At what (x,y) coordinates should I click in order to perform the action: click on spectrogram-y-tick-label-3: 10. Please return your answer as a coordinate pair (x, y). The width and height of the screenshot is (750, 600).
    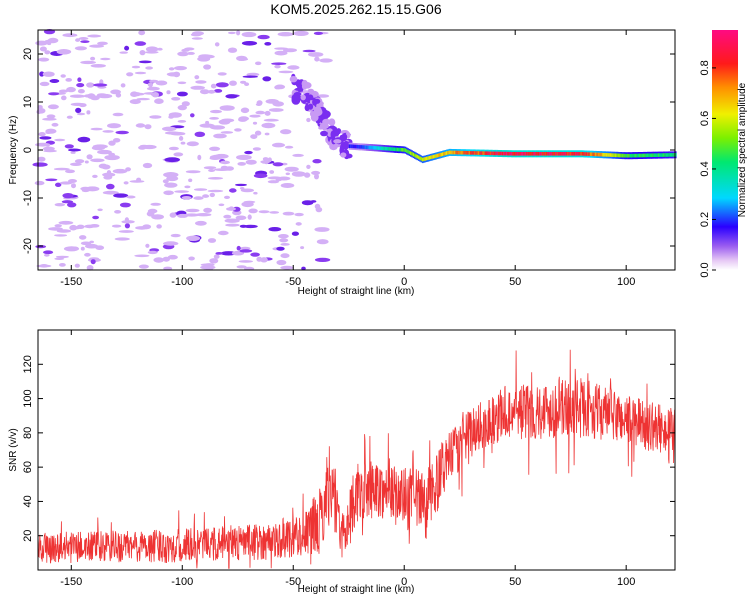
    Looking at the image, I should click on (28, 102).